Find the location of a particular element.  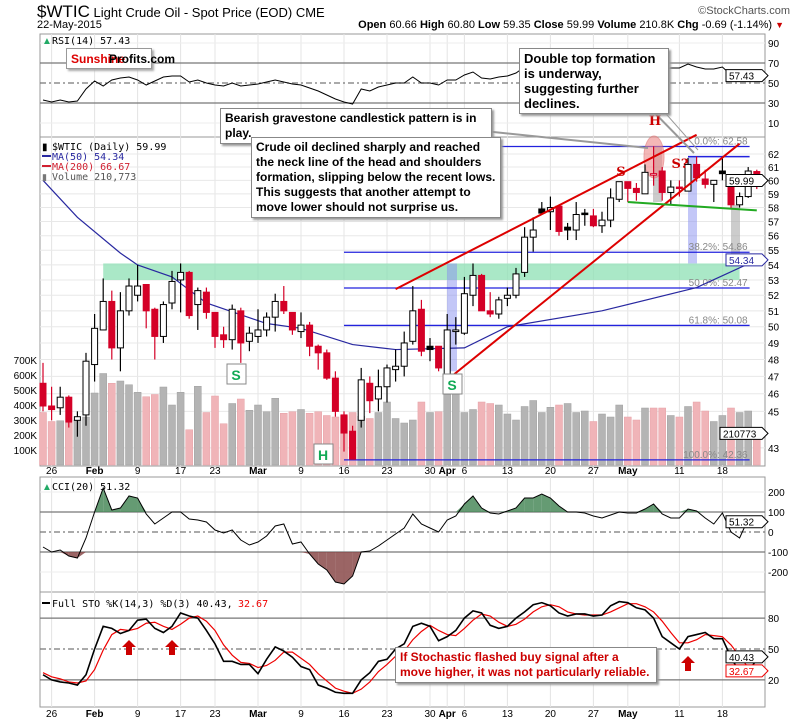

price-axis-tick: 48 is located at coordinates (774, 361).